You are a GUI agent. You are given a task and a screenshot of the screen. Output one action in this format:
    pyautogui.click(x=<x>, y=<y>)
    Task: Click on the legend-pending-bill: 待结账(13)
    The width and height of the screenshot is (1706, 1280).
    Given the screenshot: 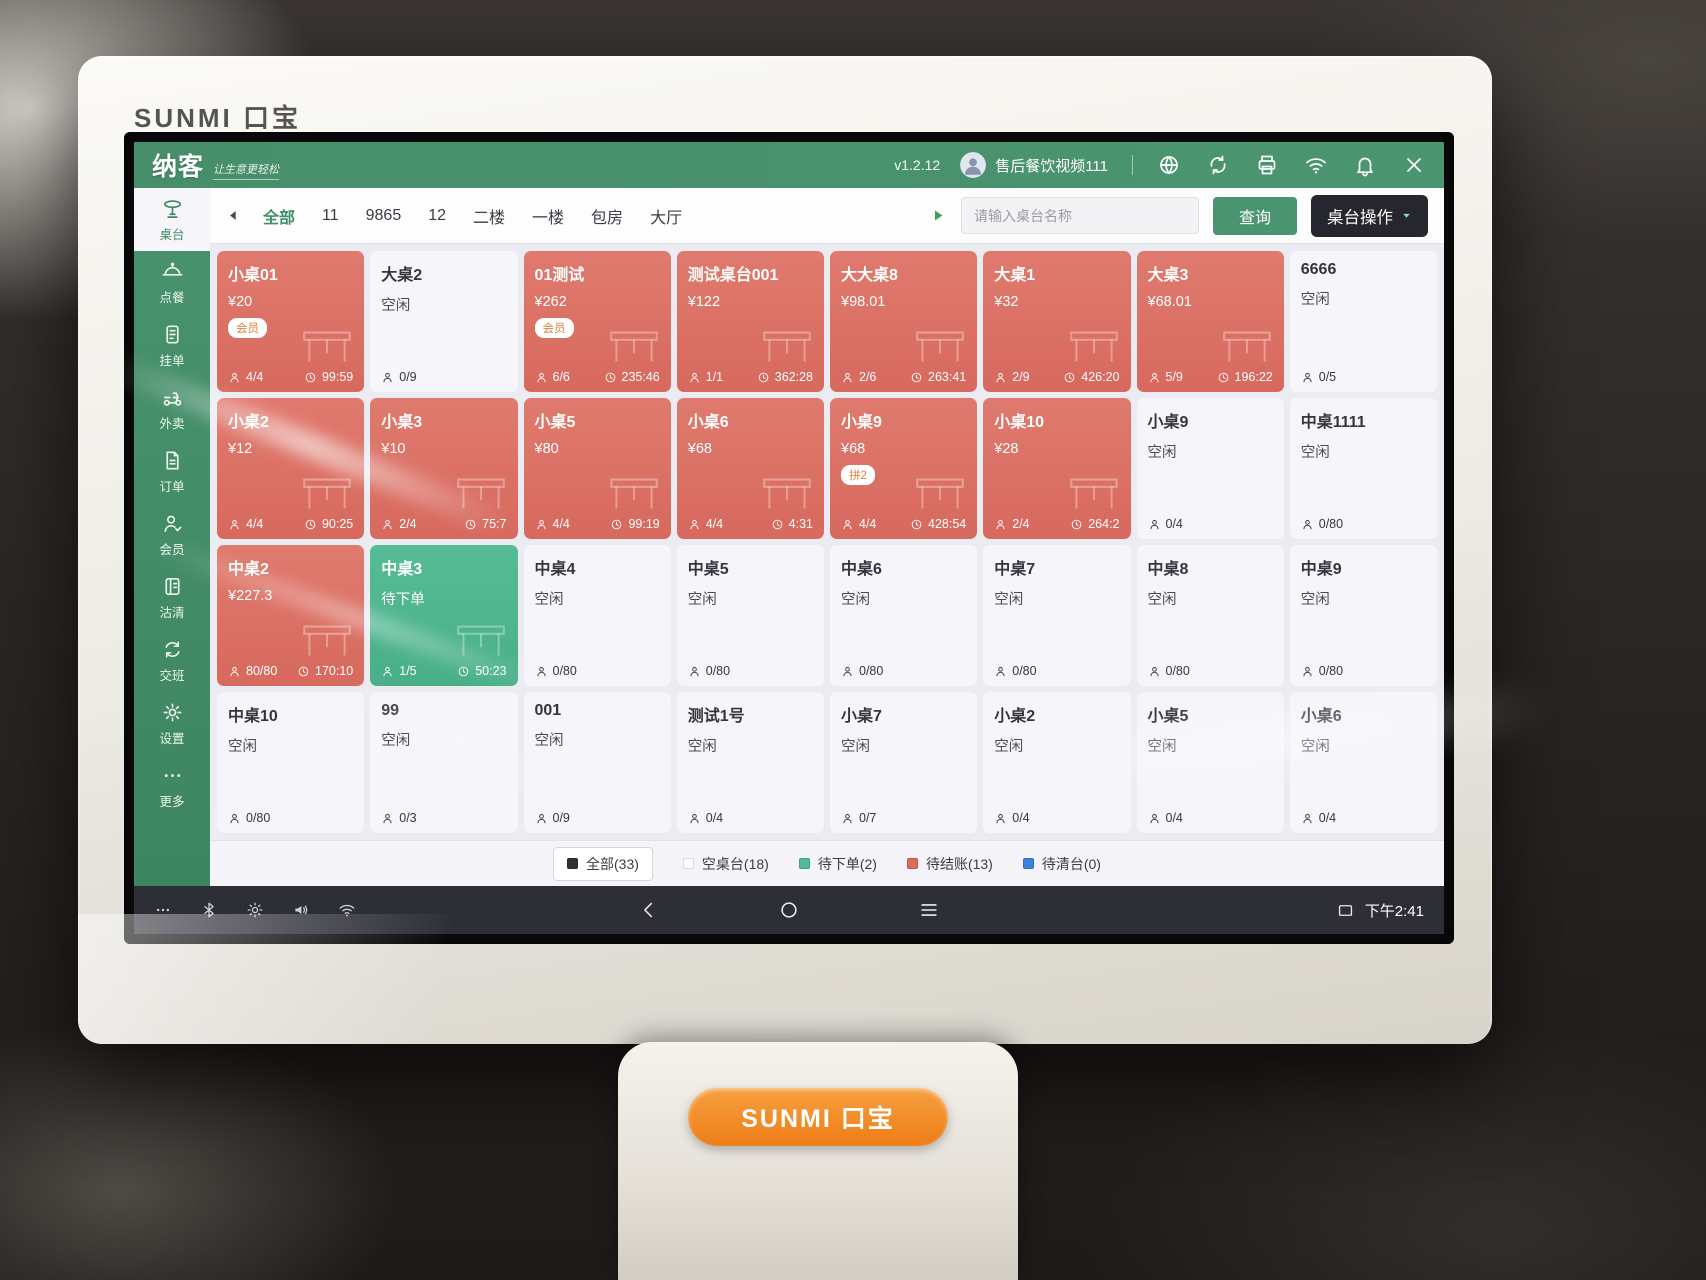 What is the action you would take?
    pyautogui.click(x=949, y=864)
    